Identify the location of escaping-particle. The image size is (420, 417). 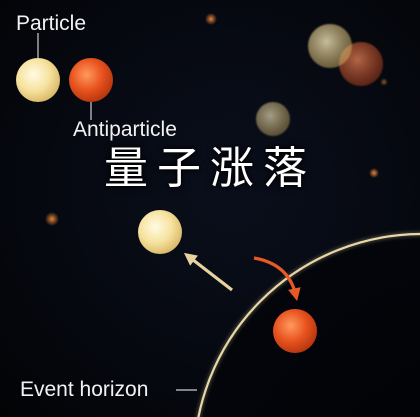
(160, 232).